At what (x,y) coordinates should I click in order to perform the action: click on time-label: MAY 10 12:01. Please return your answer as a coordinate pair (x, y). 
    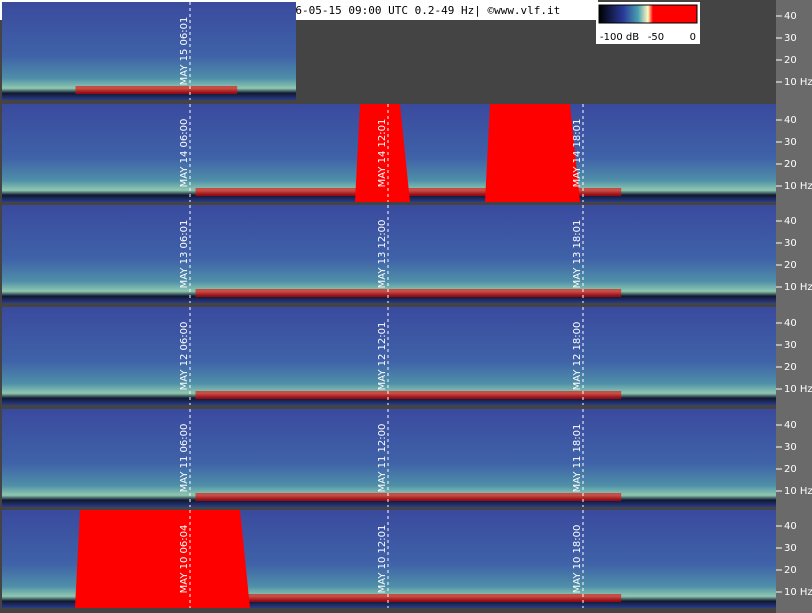
    Looking at the image, I should click on (382, 559).